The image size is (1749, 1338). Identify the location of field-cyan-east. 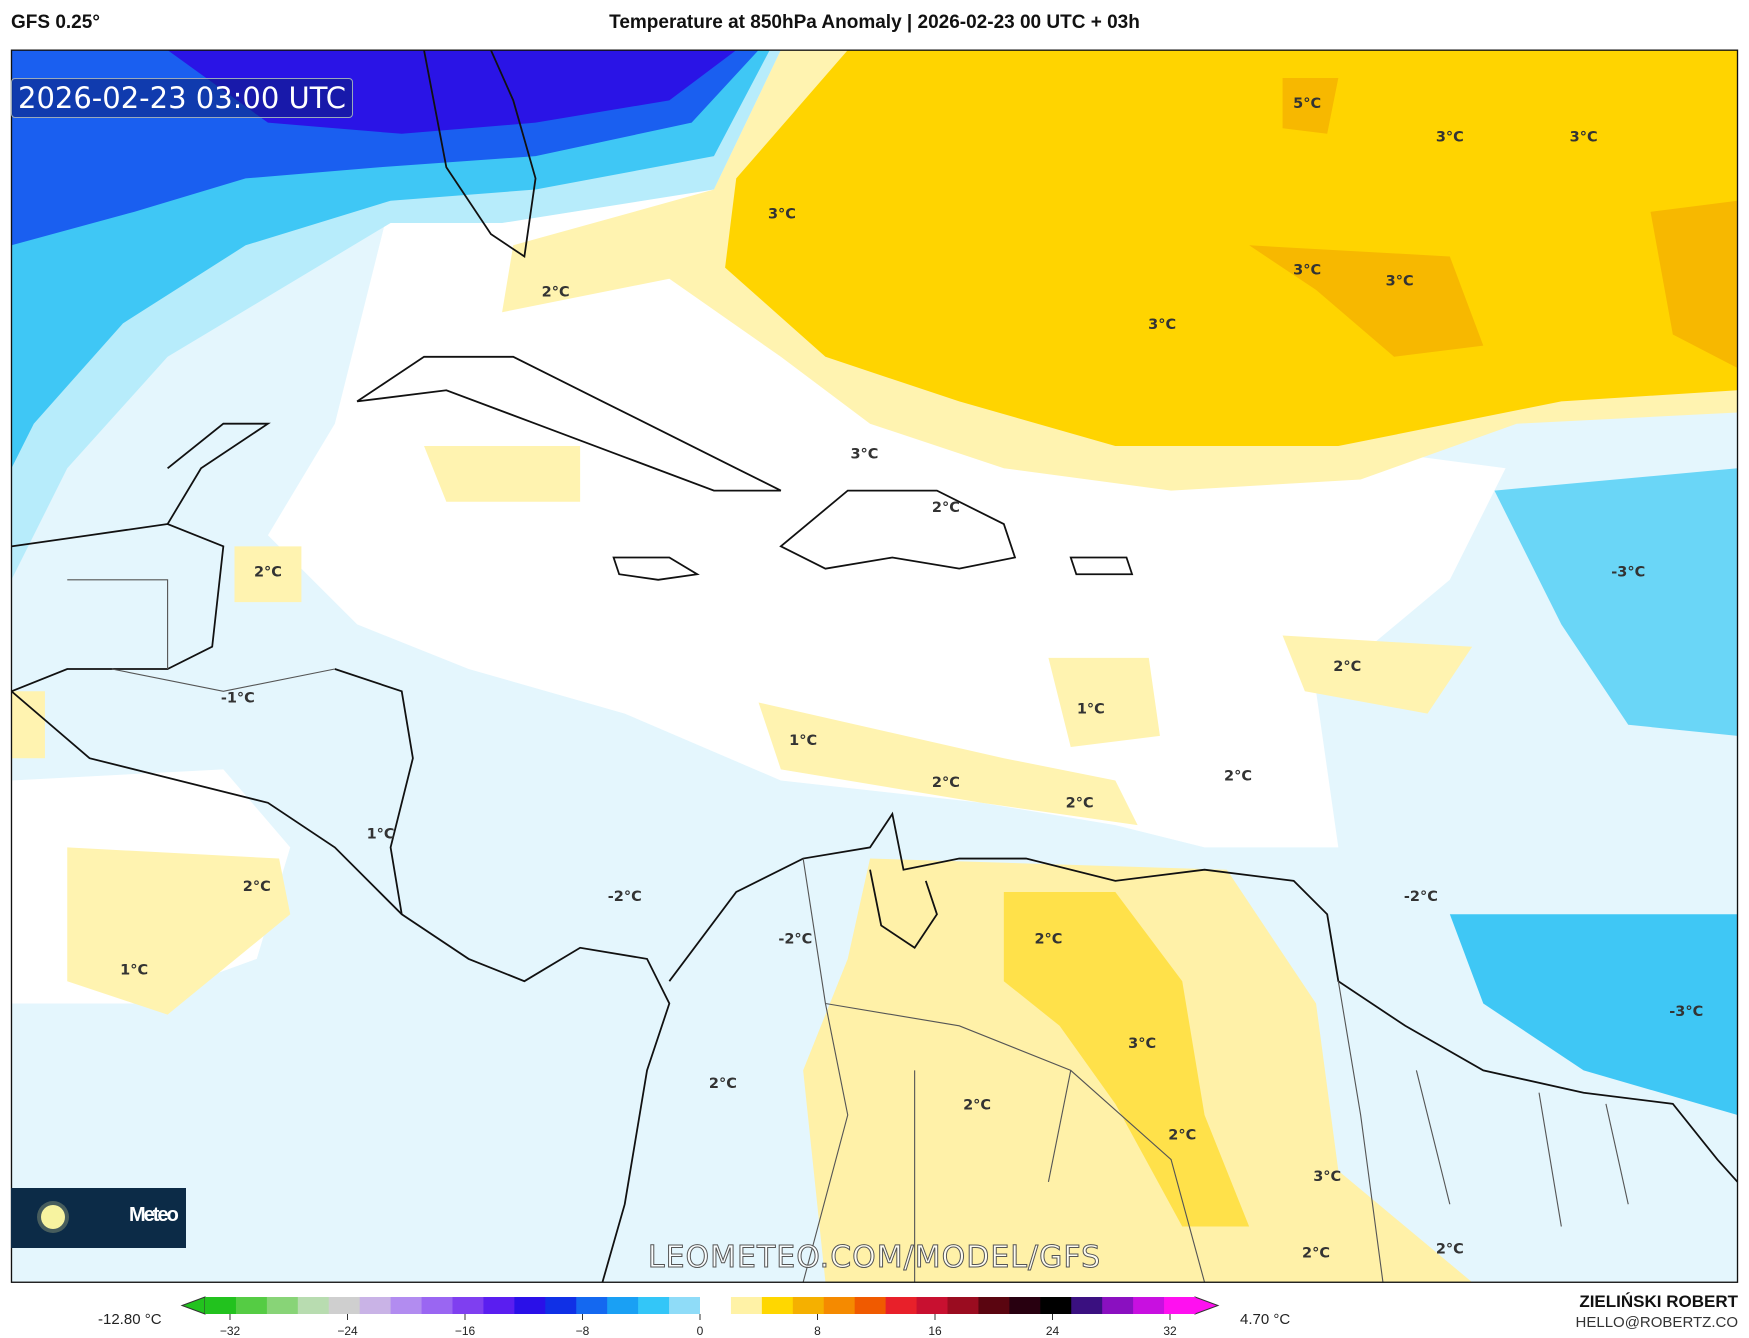
(1616, 602).